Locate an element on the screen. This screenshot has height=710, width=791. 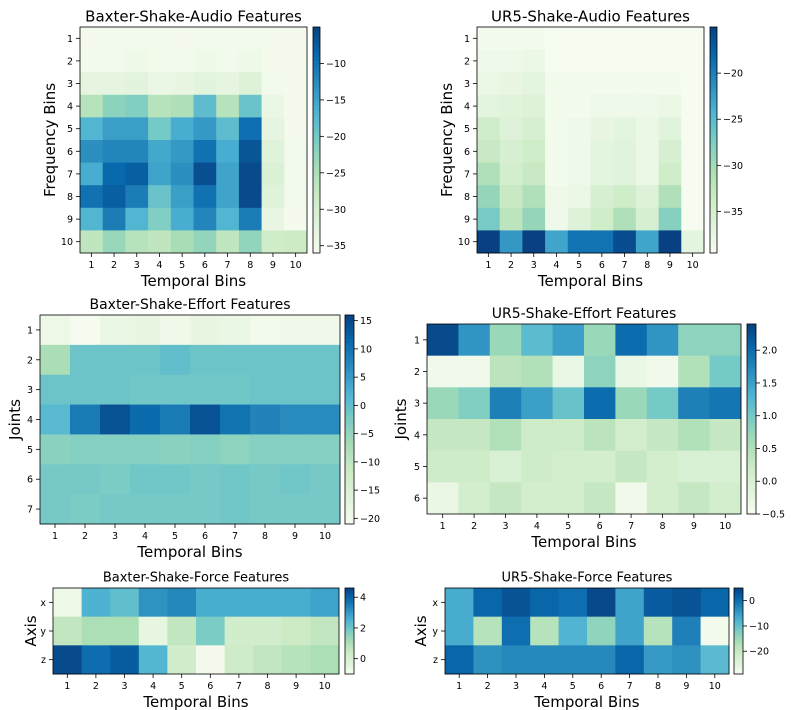
colorbar-tick-label: −0.5 is located at coordinates (773, 515).